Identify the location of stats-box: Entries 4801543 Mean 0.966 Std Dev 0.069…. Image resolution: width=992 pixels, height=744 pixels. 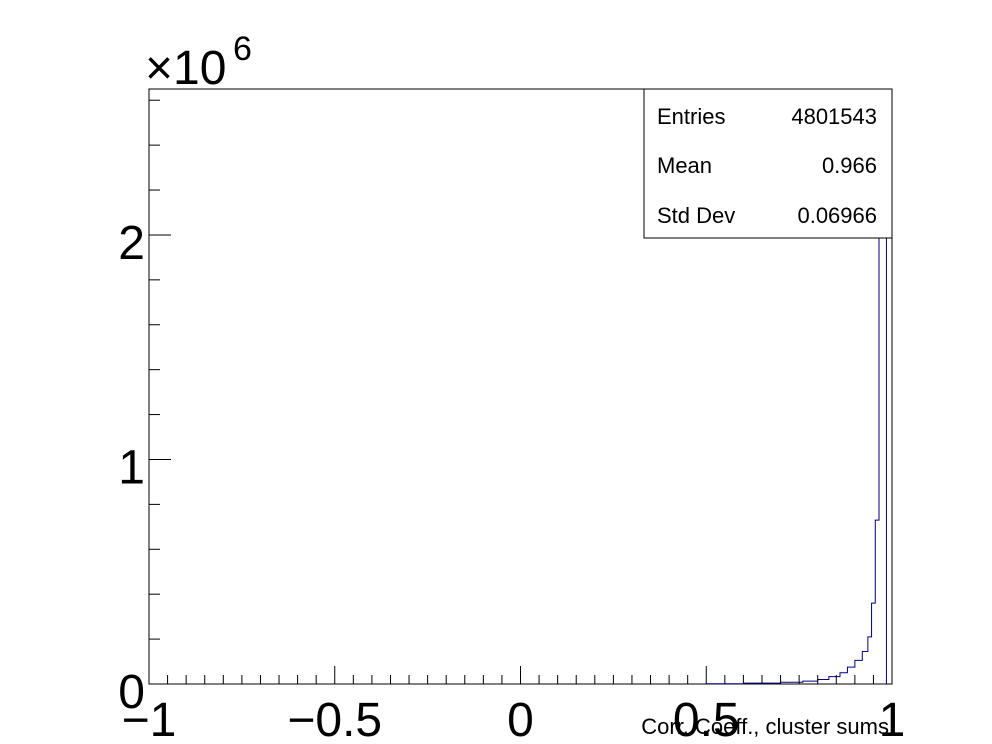
(768, 163).